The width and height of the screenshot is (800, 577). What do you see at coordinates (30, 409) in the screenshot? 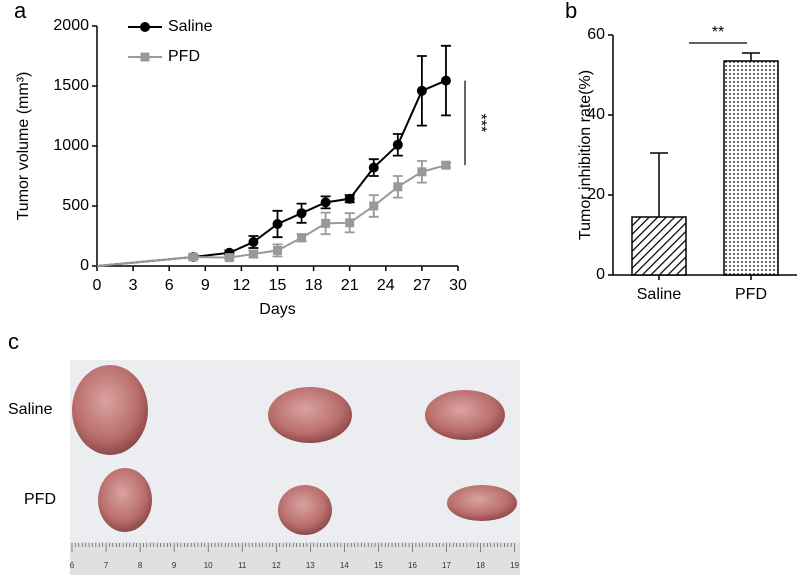
I see `row-label: Saline` at bounding box center [30, 409].